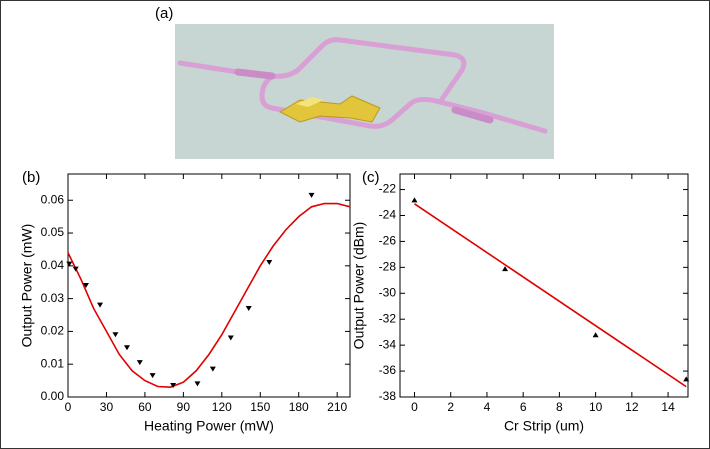 The height and width of the screenshot is (449, 710). I want to click on y-tick-label: 0.00, so click(53, 396).